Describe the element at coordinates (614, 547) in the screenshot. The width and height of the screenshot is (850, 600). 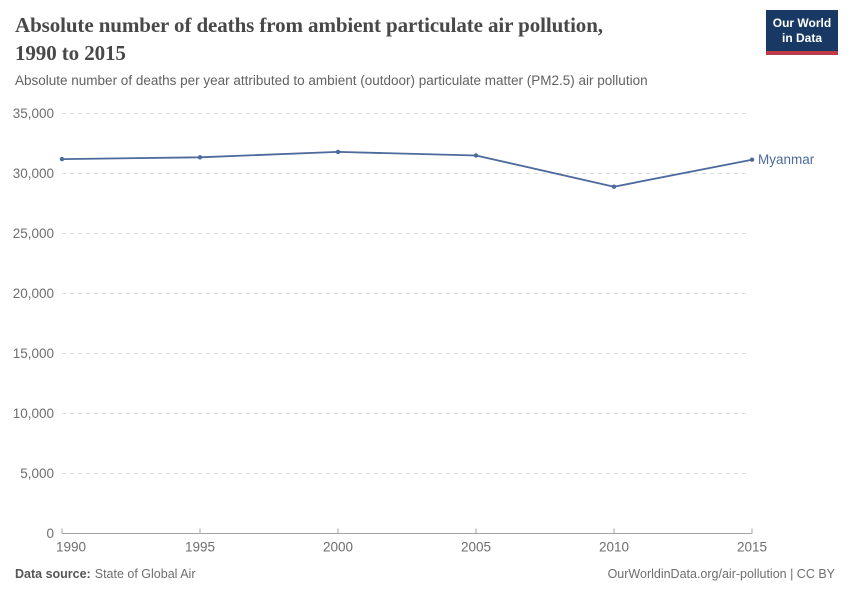
I see `x-axis-tick-label: 2010` at that location.